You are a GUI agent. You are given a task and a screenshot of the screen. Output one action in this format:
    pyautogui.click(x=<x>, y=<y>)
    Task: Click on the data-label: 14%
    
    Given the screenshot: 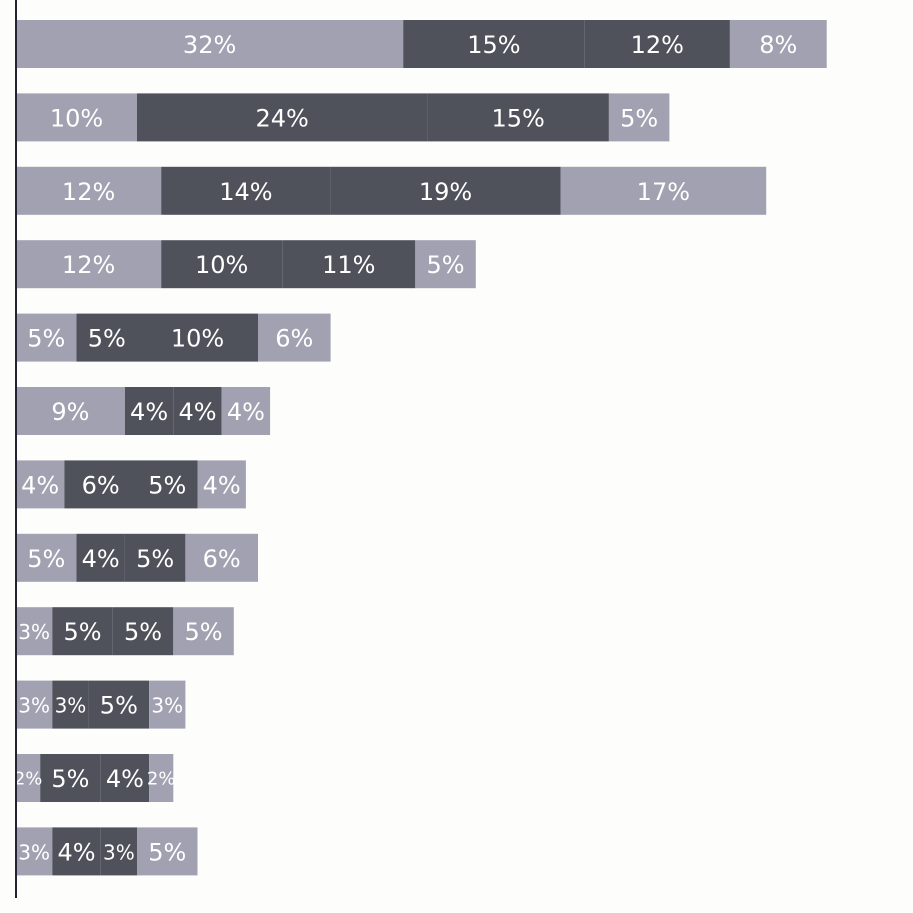 What is the action you would take?
    pyautogui.click(x=245, y=192)
    